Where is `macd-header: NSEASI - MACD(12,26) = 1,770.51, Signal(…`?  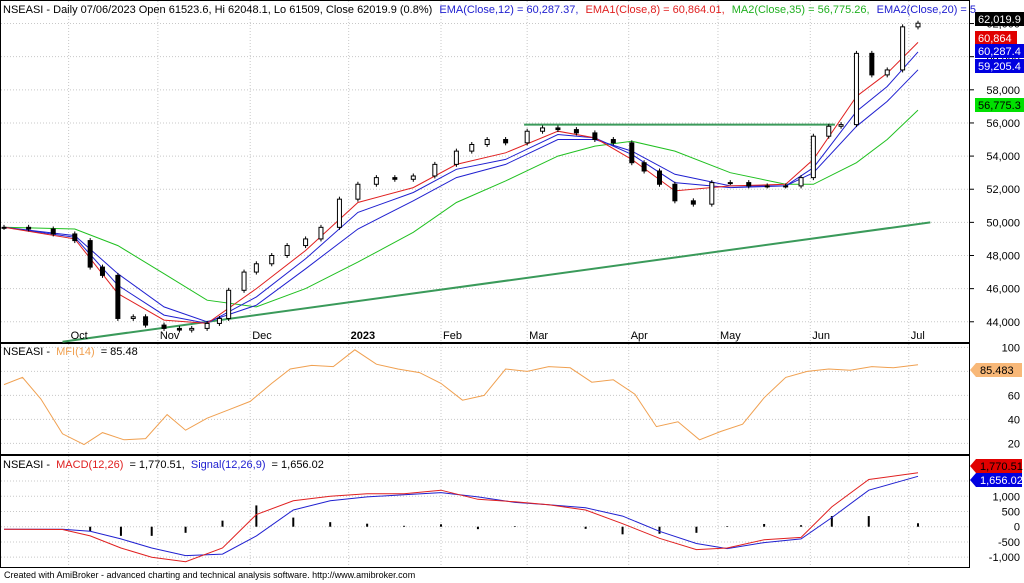
macd-header: NSEASI - MACD(12,26) = 1,770.51, Signal(… is located at coordinates (163, 465).